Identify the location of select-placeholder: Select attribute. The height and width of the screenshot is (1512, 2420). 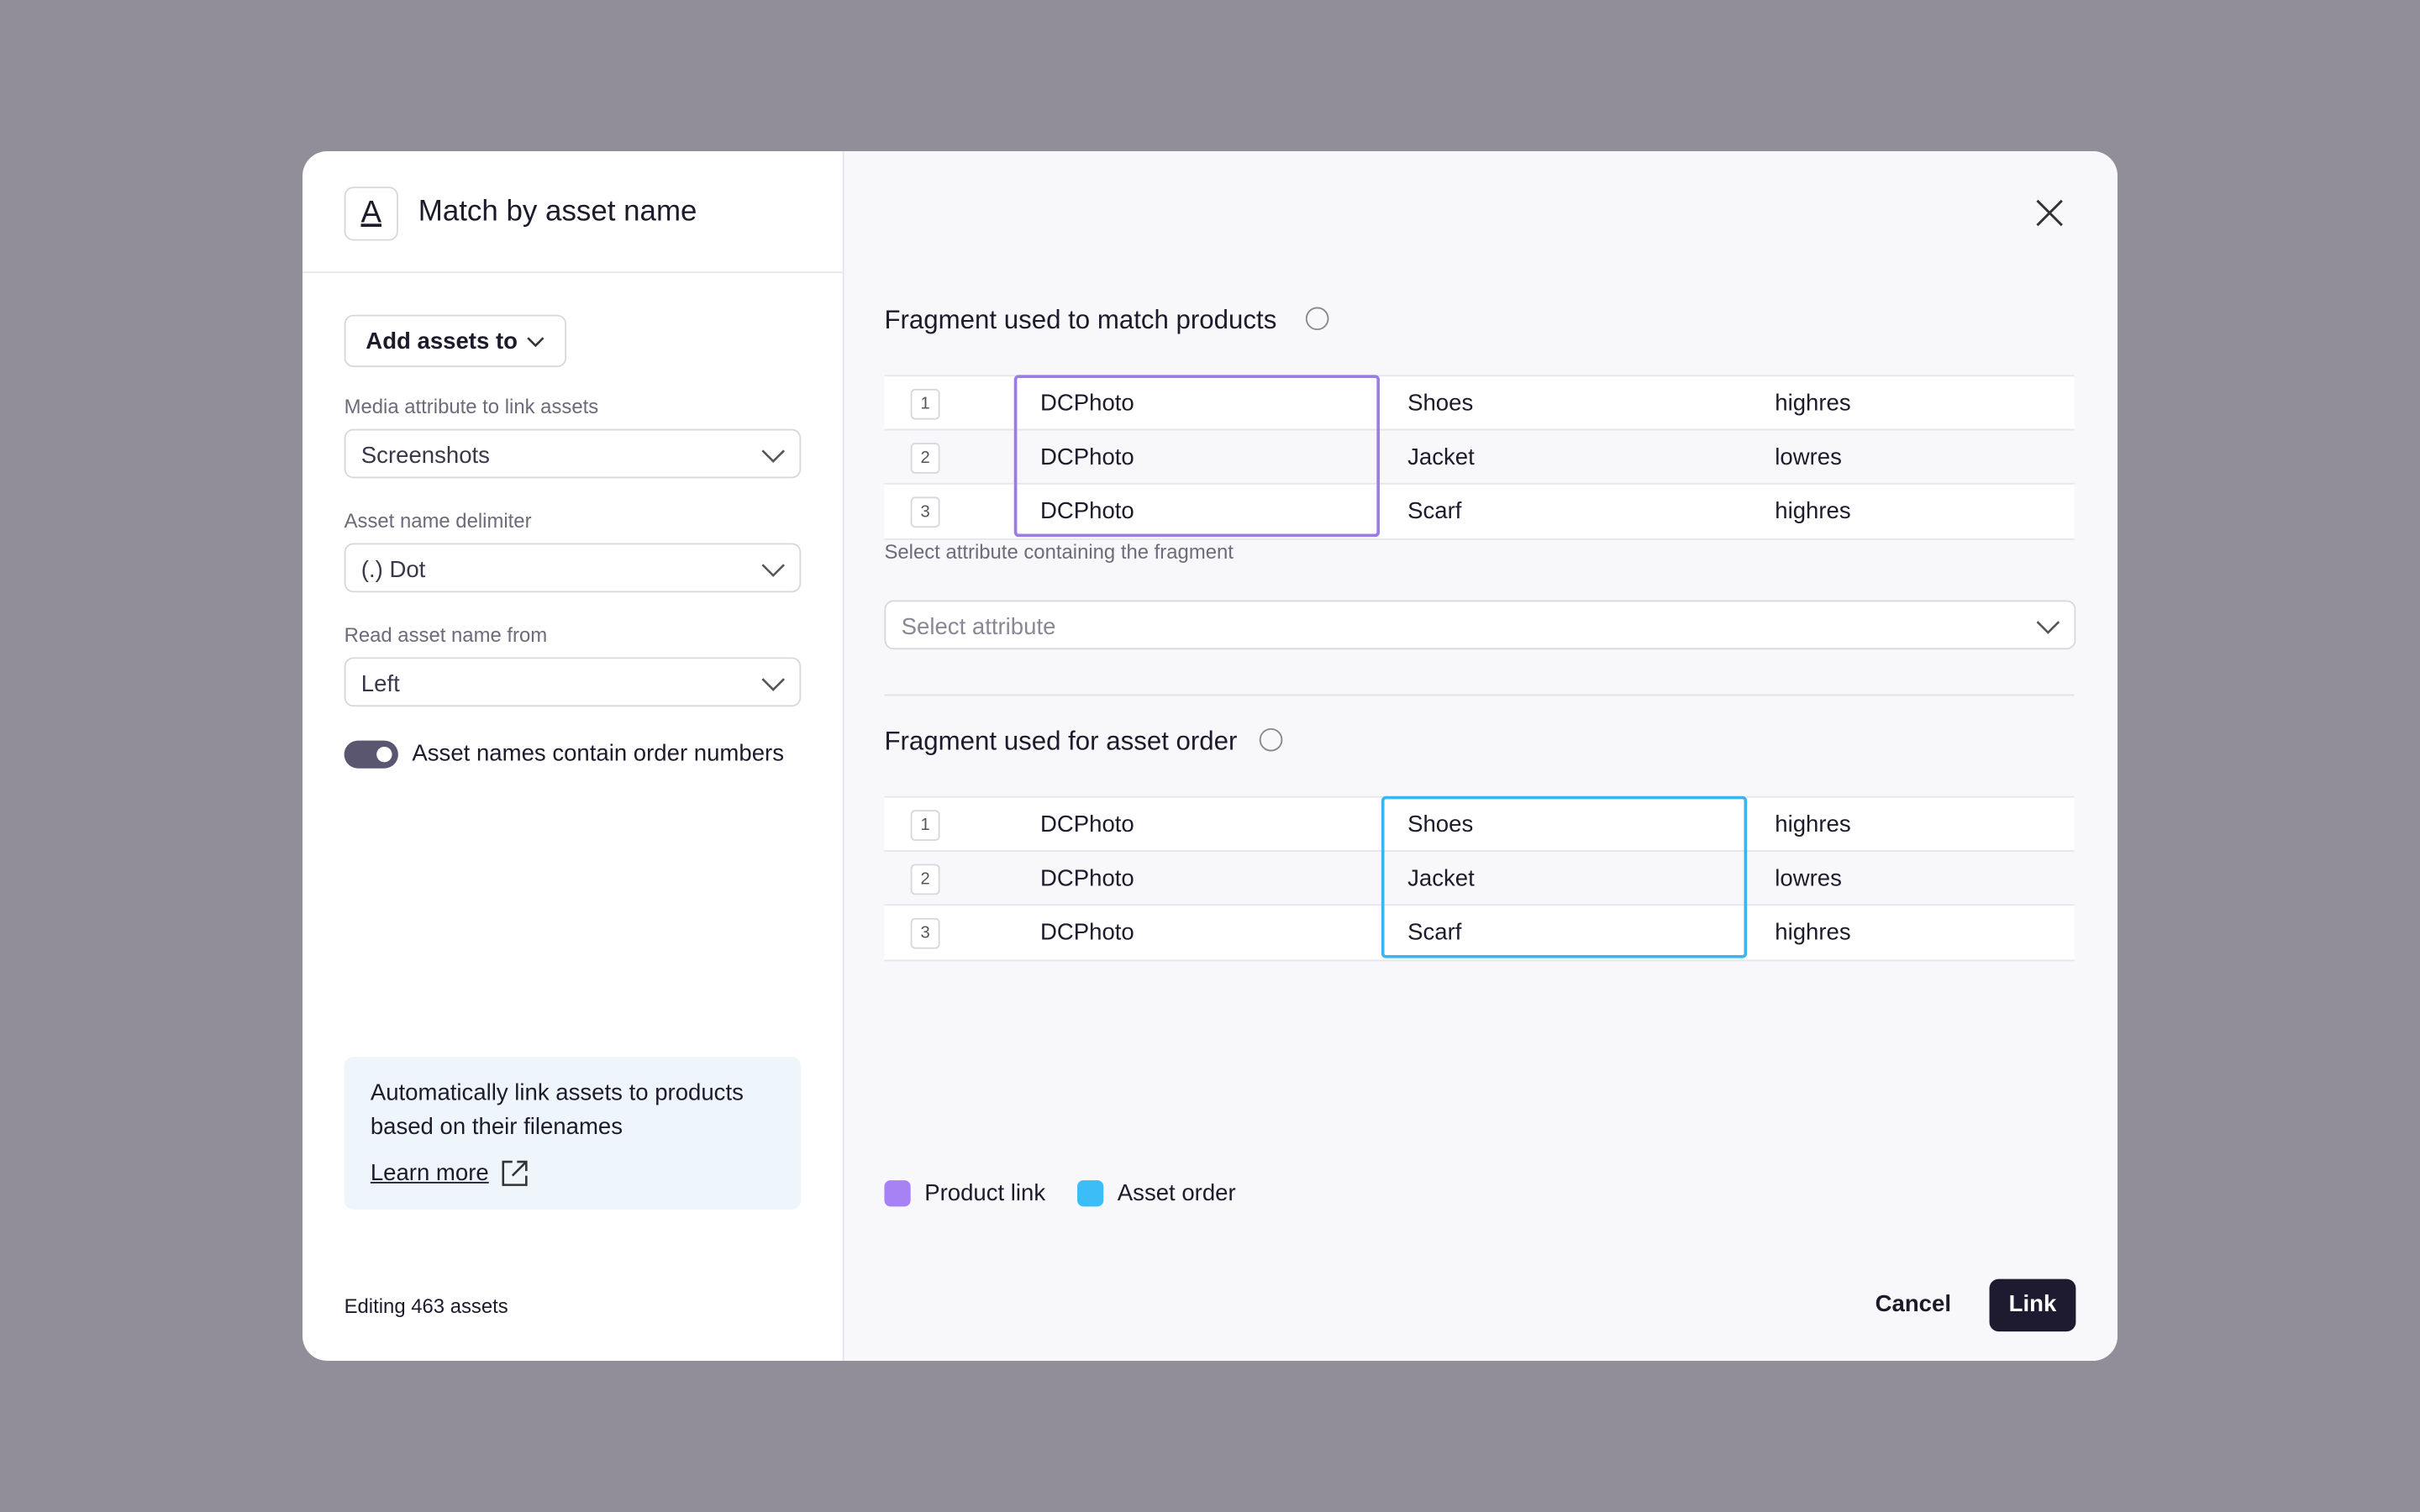
(978, 627).